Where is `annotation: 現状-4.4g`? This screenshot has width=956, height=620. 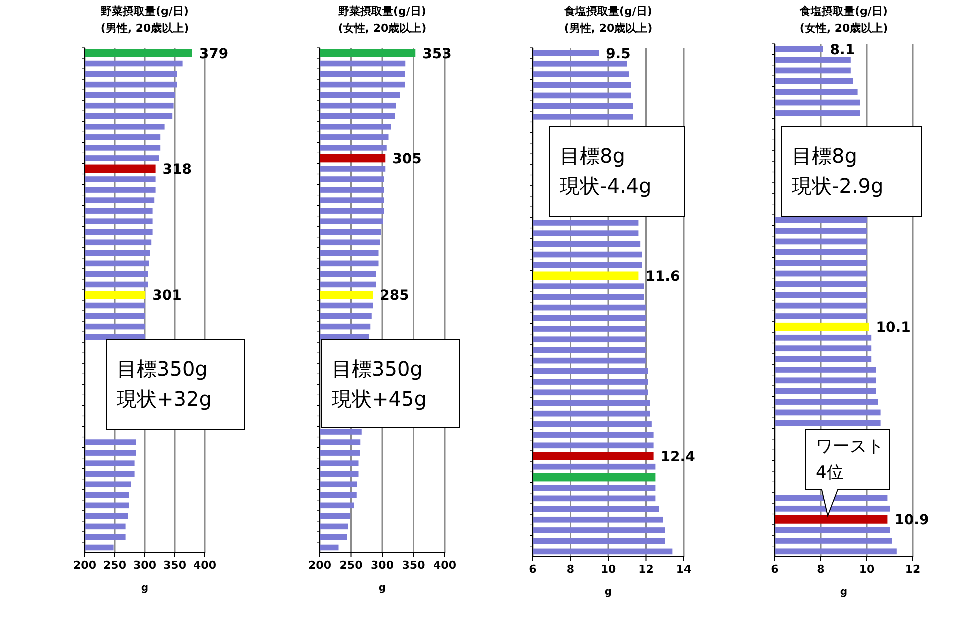
annotation: 現状-4.4g is located at coordinates (606, 186).